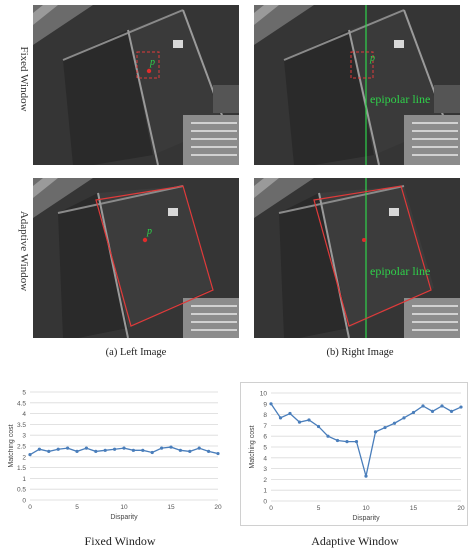 Image resolution: width=473 pixels, height=550 pixels. Describe the element at coordinates (265, 426) in the screenshot. I see `y-tick-label: 7` at that location.